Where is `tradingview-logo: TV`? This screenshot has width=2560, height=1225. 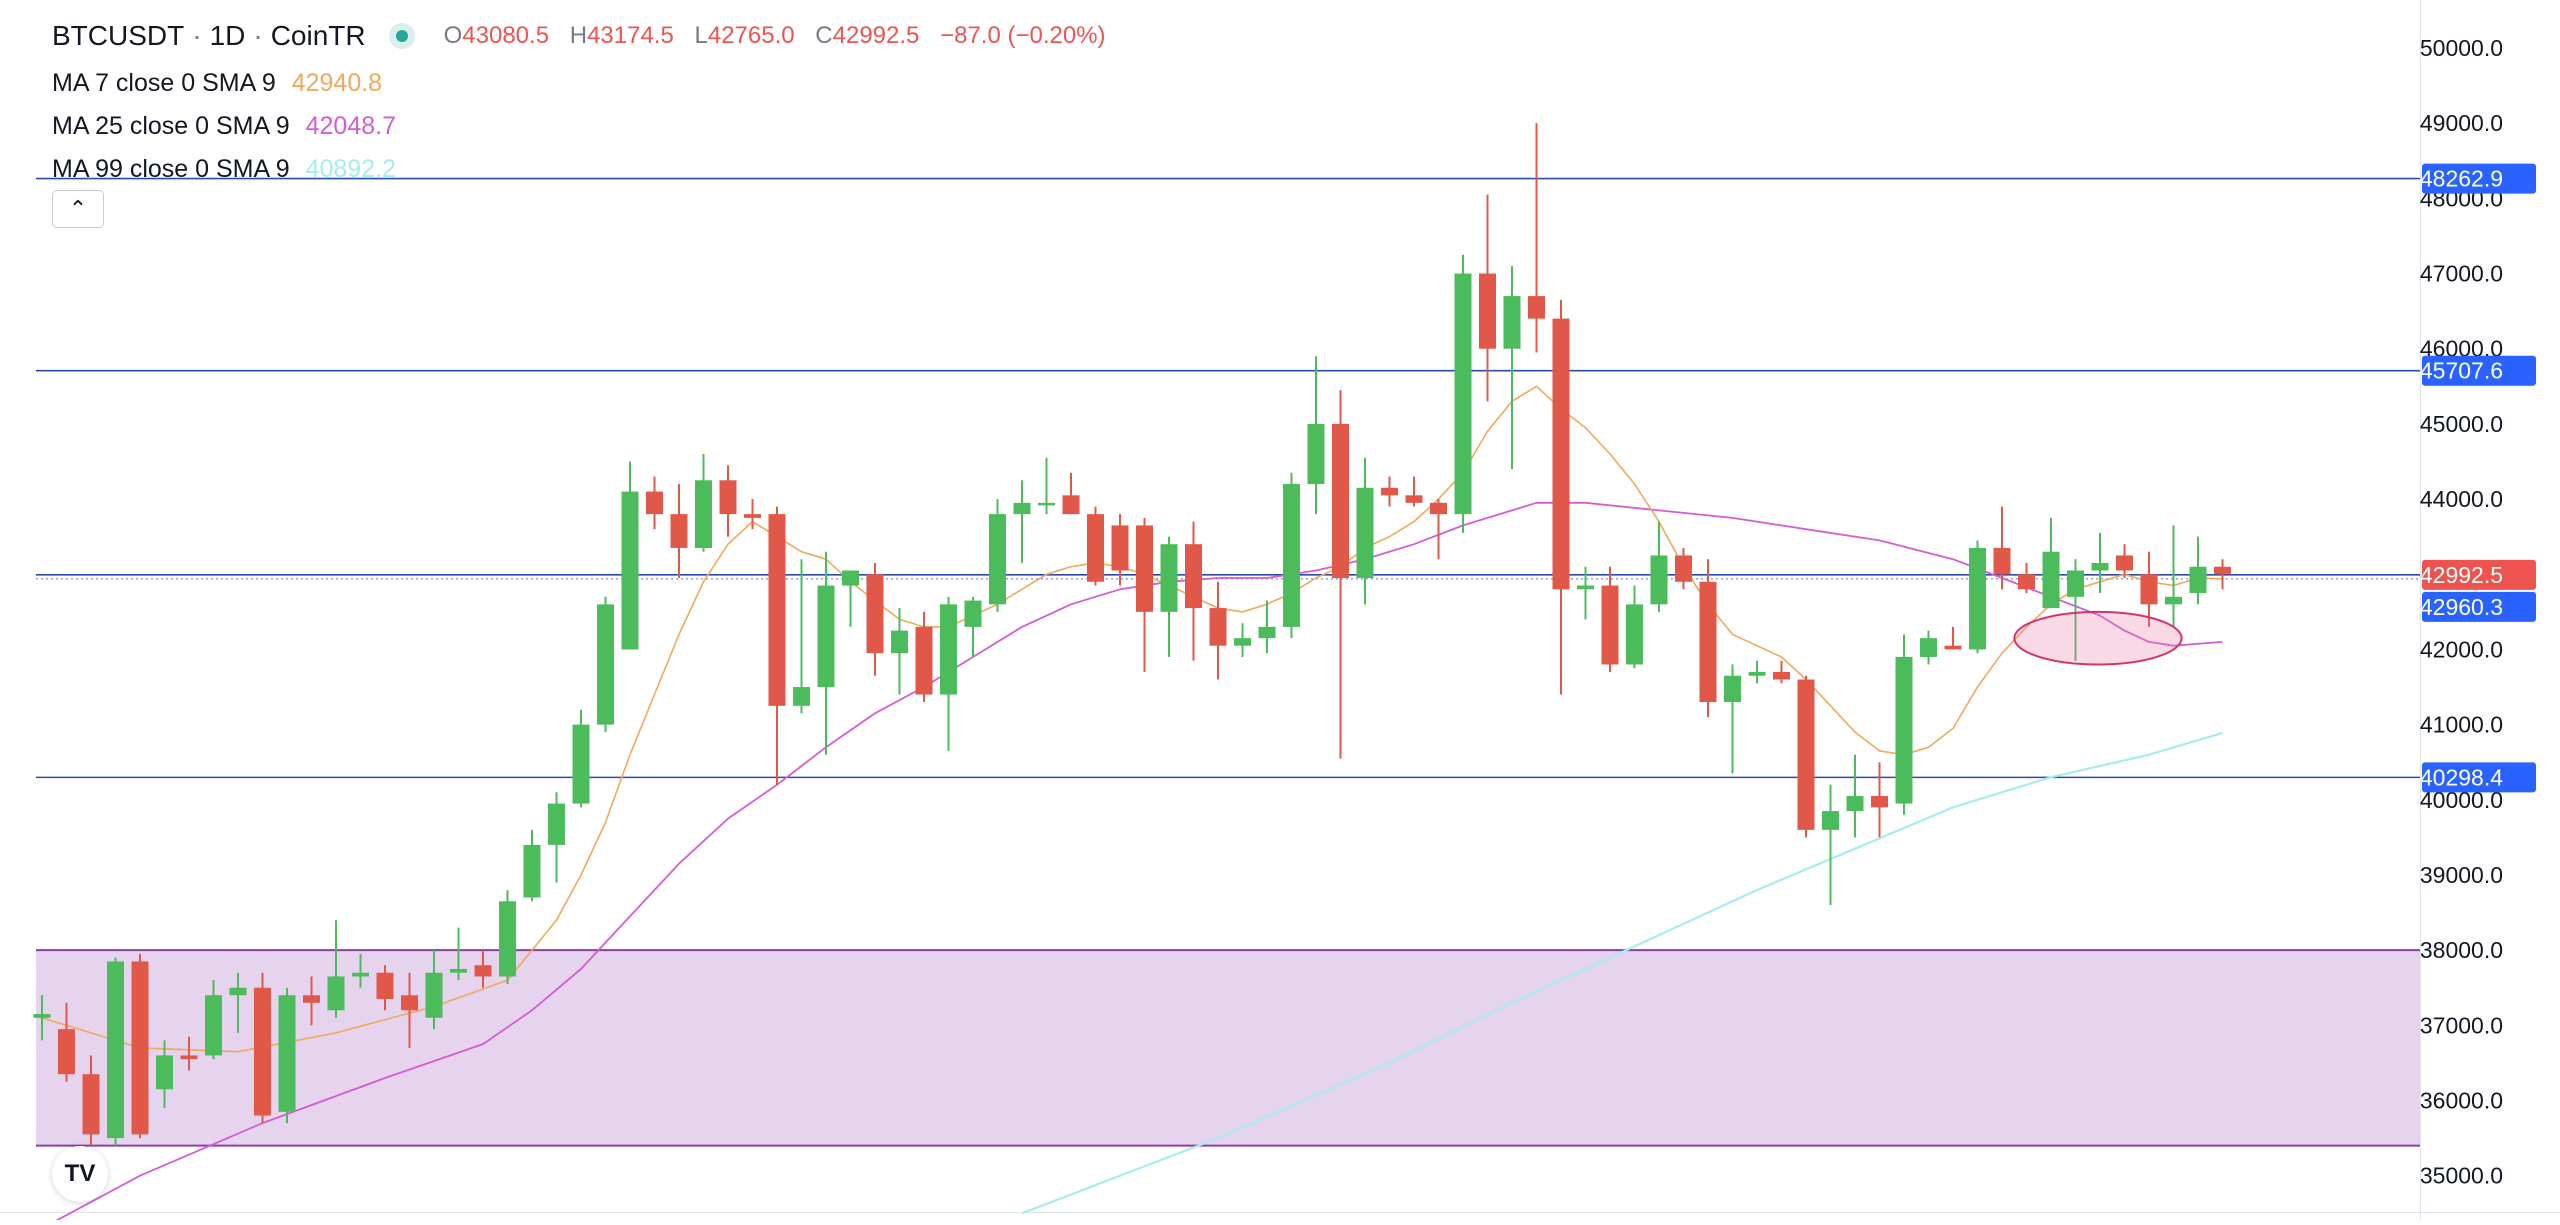 tradingview-logo: TV is located at coordinates (80, 1174).